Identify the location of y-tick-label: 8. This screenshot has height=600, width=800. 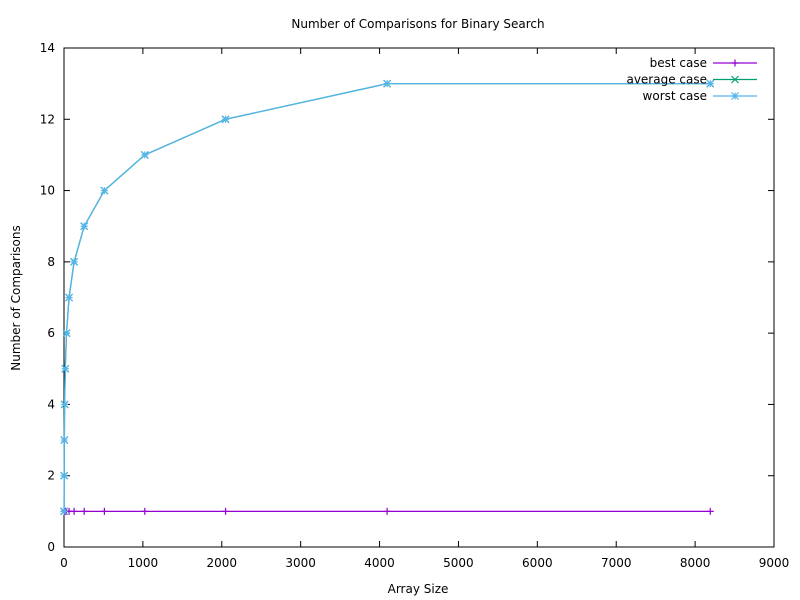
(51, 262).